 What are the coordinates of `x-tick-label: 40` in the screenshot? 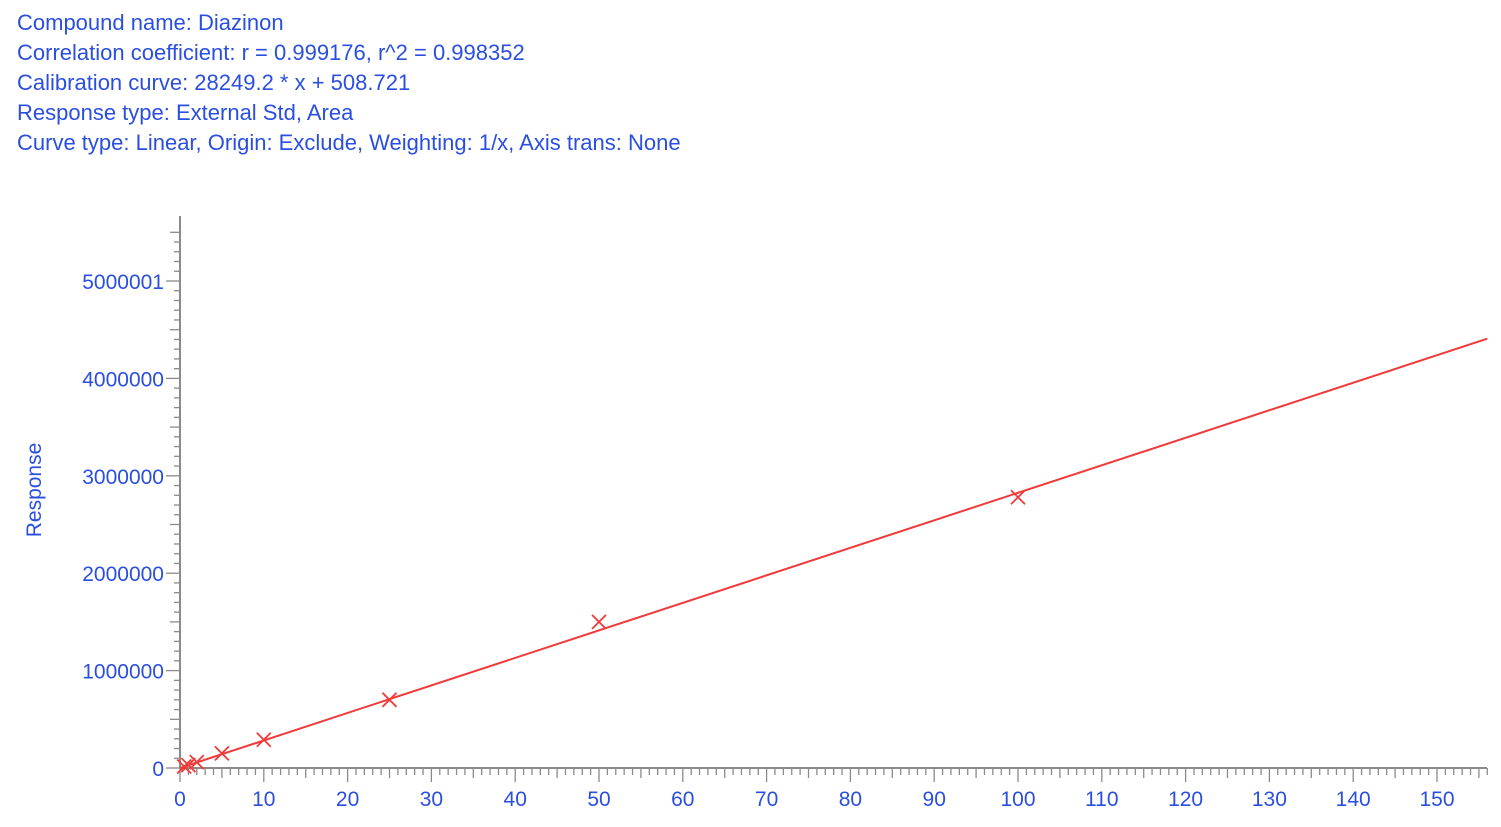 It's located at (515, 799).